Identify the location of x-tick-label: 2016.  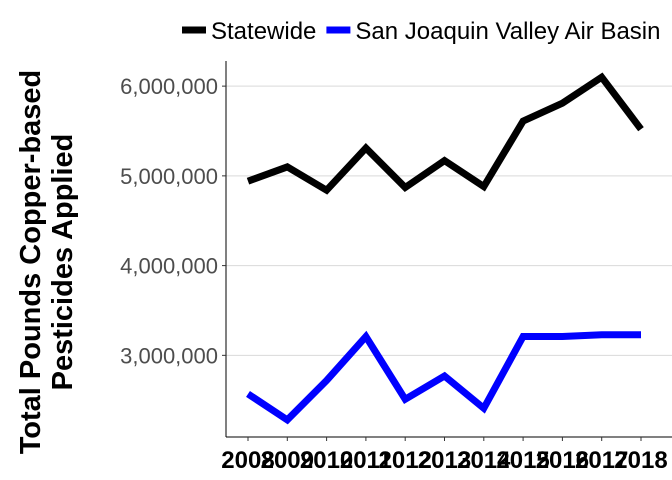
(562, 460).